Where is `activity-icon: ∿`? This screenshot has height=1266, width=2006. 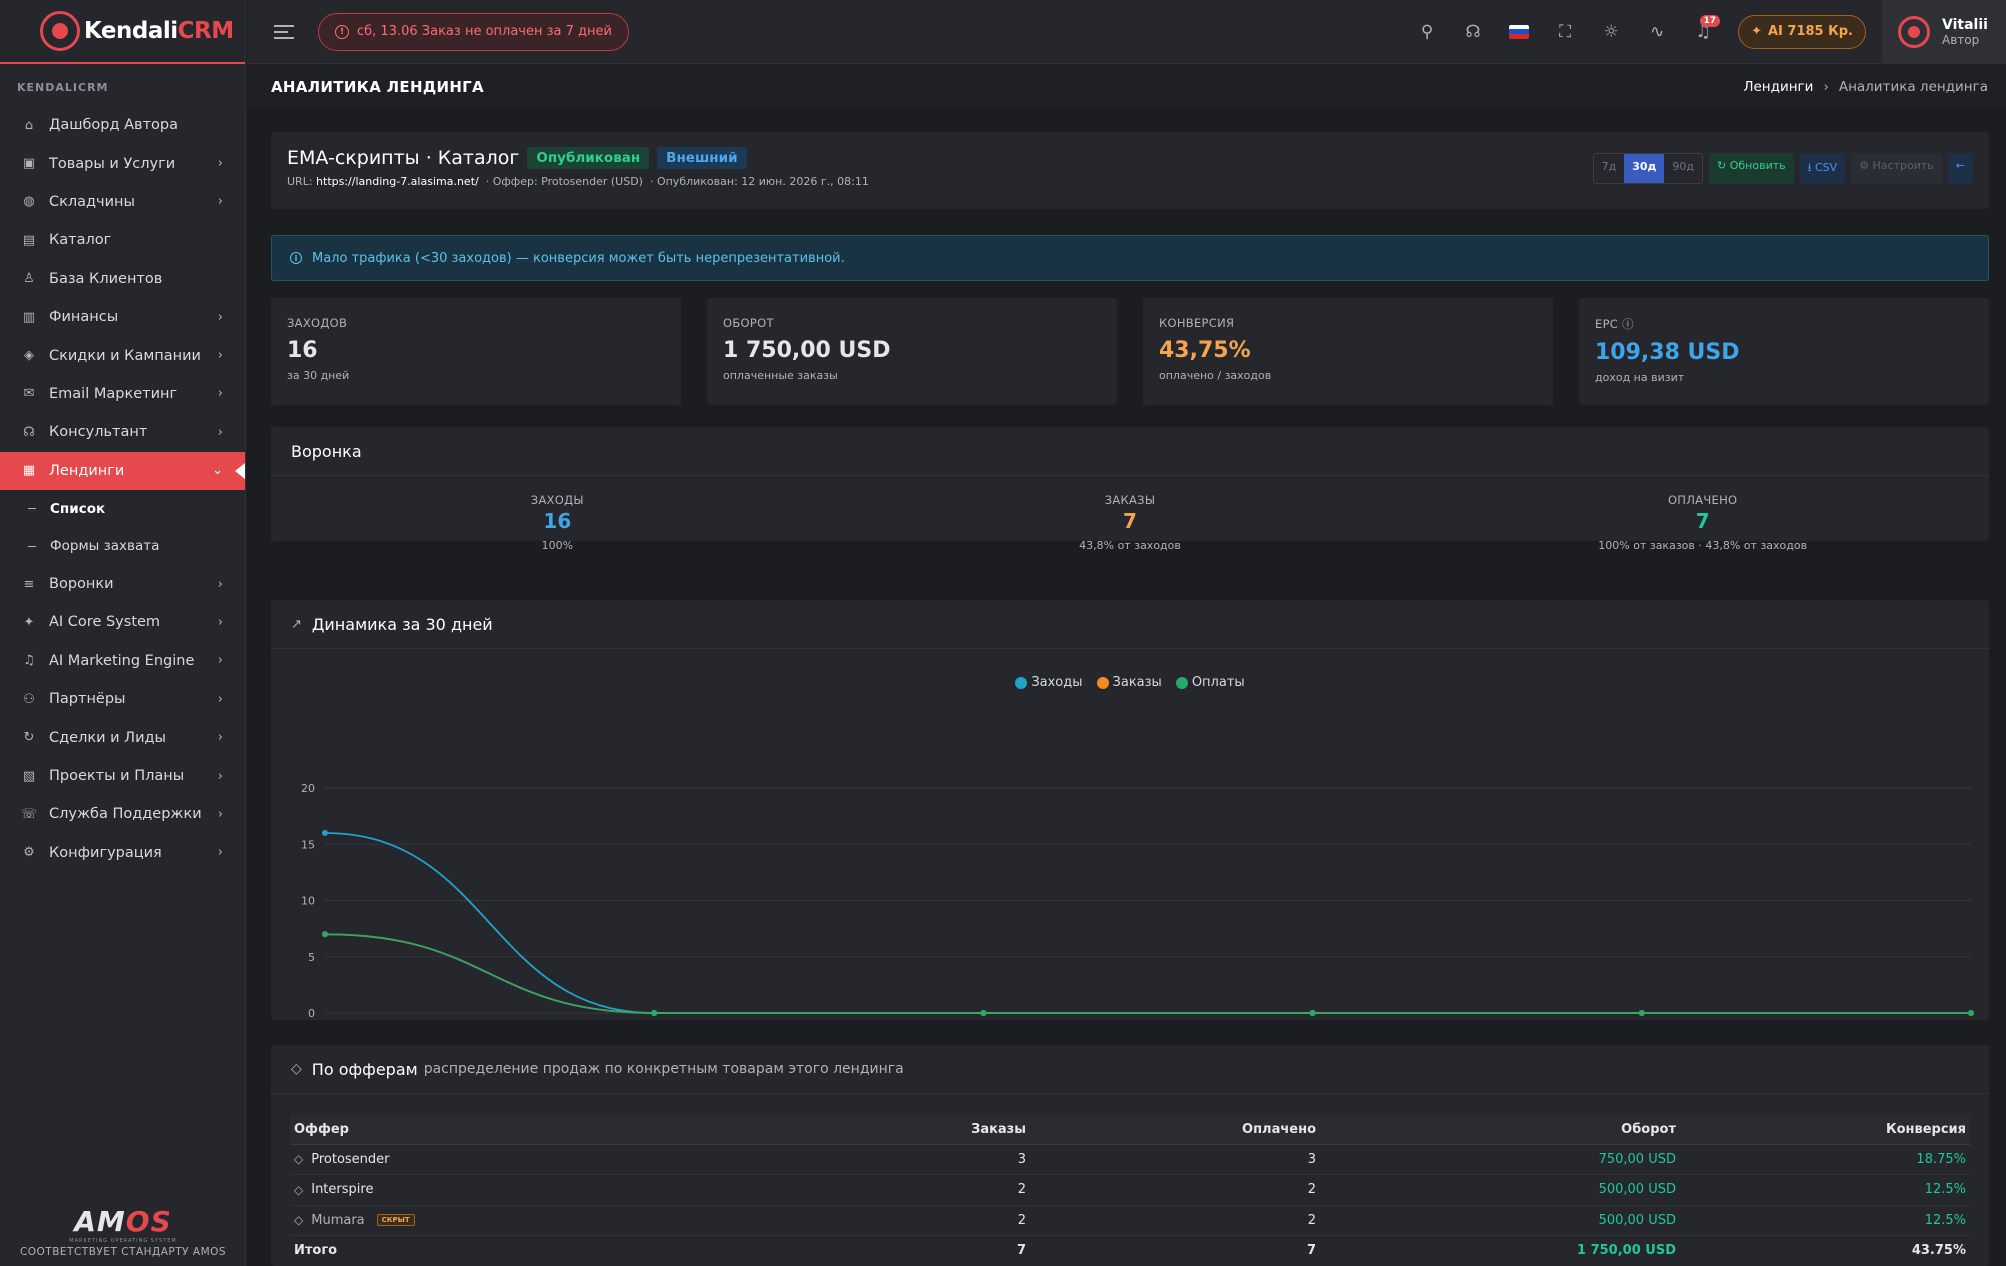
activity-icon: ∿ is located at coordinates (1657, 31).